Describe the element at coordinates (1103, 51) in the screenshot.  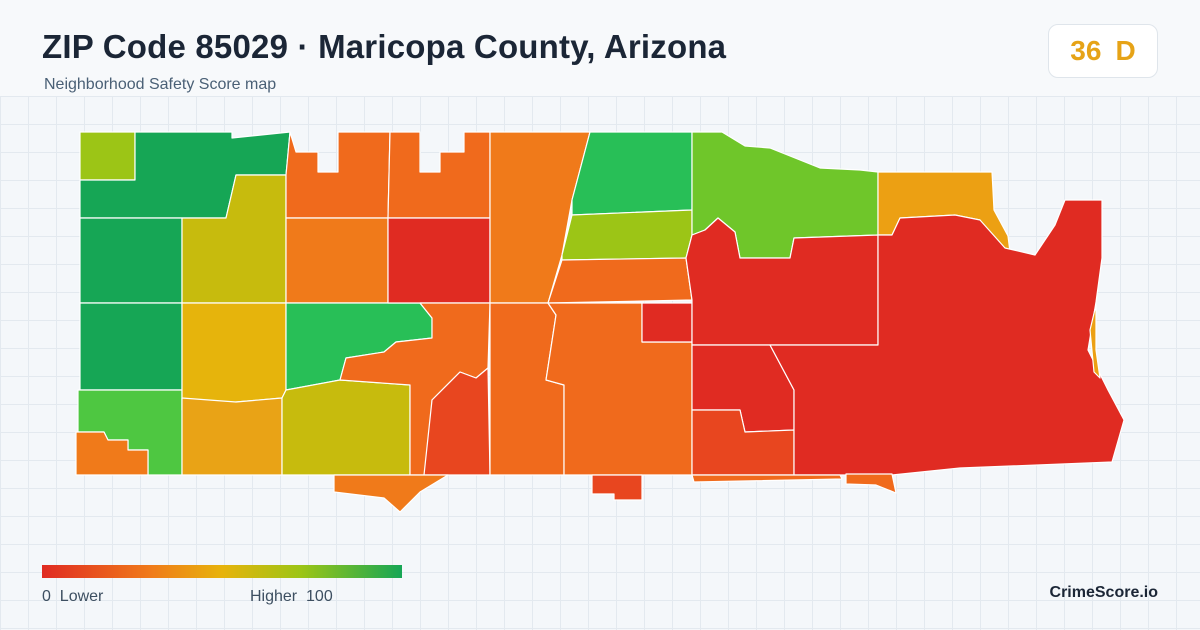
I see `safety-score-badge: 36 D` at that location.